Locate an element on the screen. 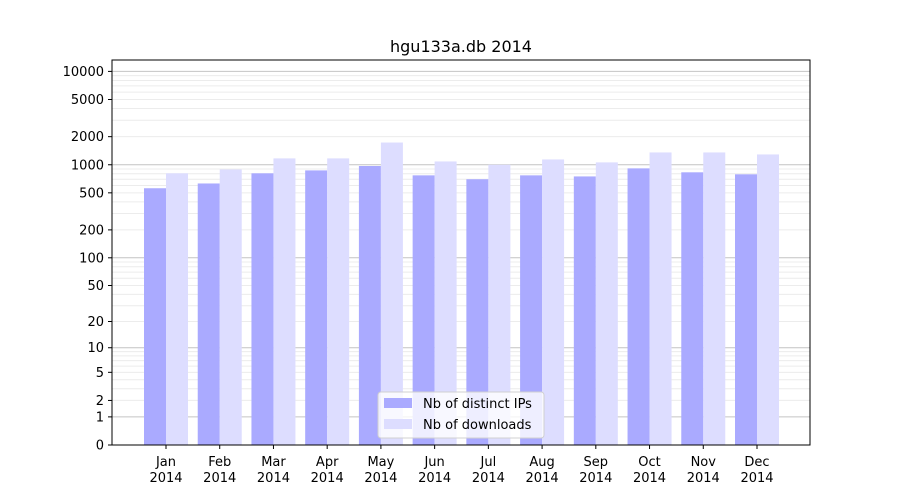 This screenshot has width=900, height=504. y-tick-label: 10000 is located at coordinates (83, 72).